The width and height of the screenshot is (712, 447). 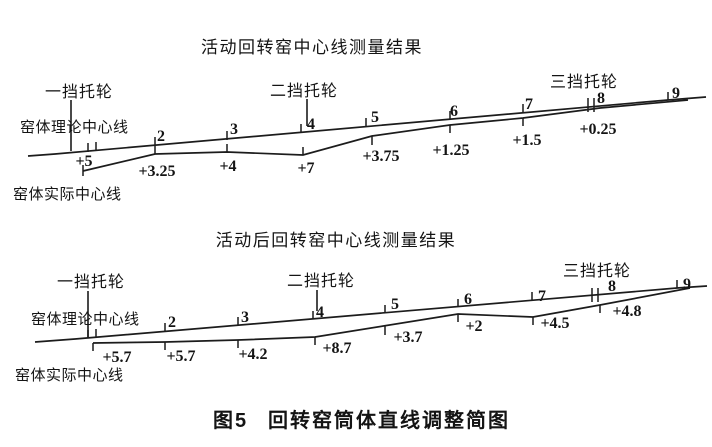 I want to click on deviation-value: +8.7, so click(x=336, y=348).